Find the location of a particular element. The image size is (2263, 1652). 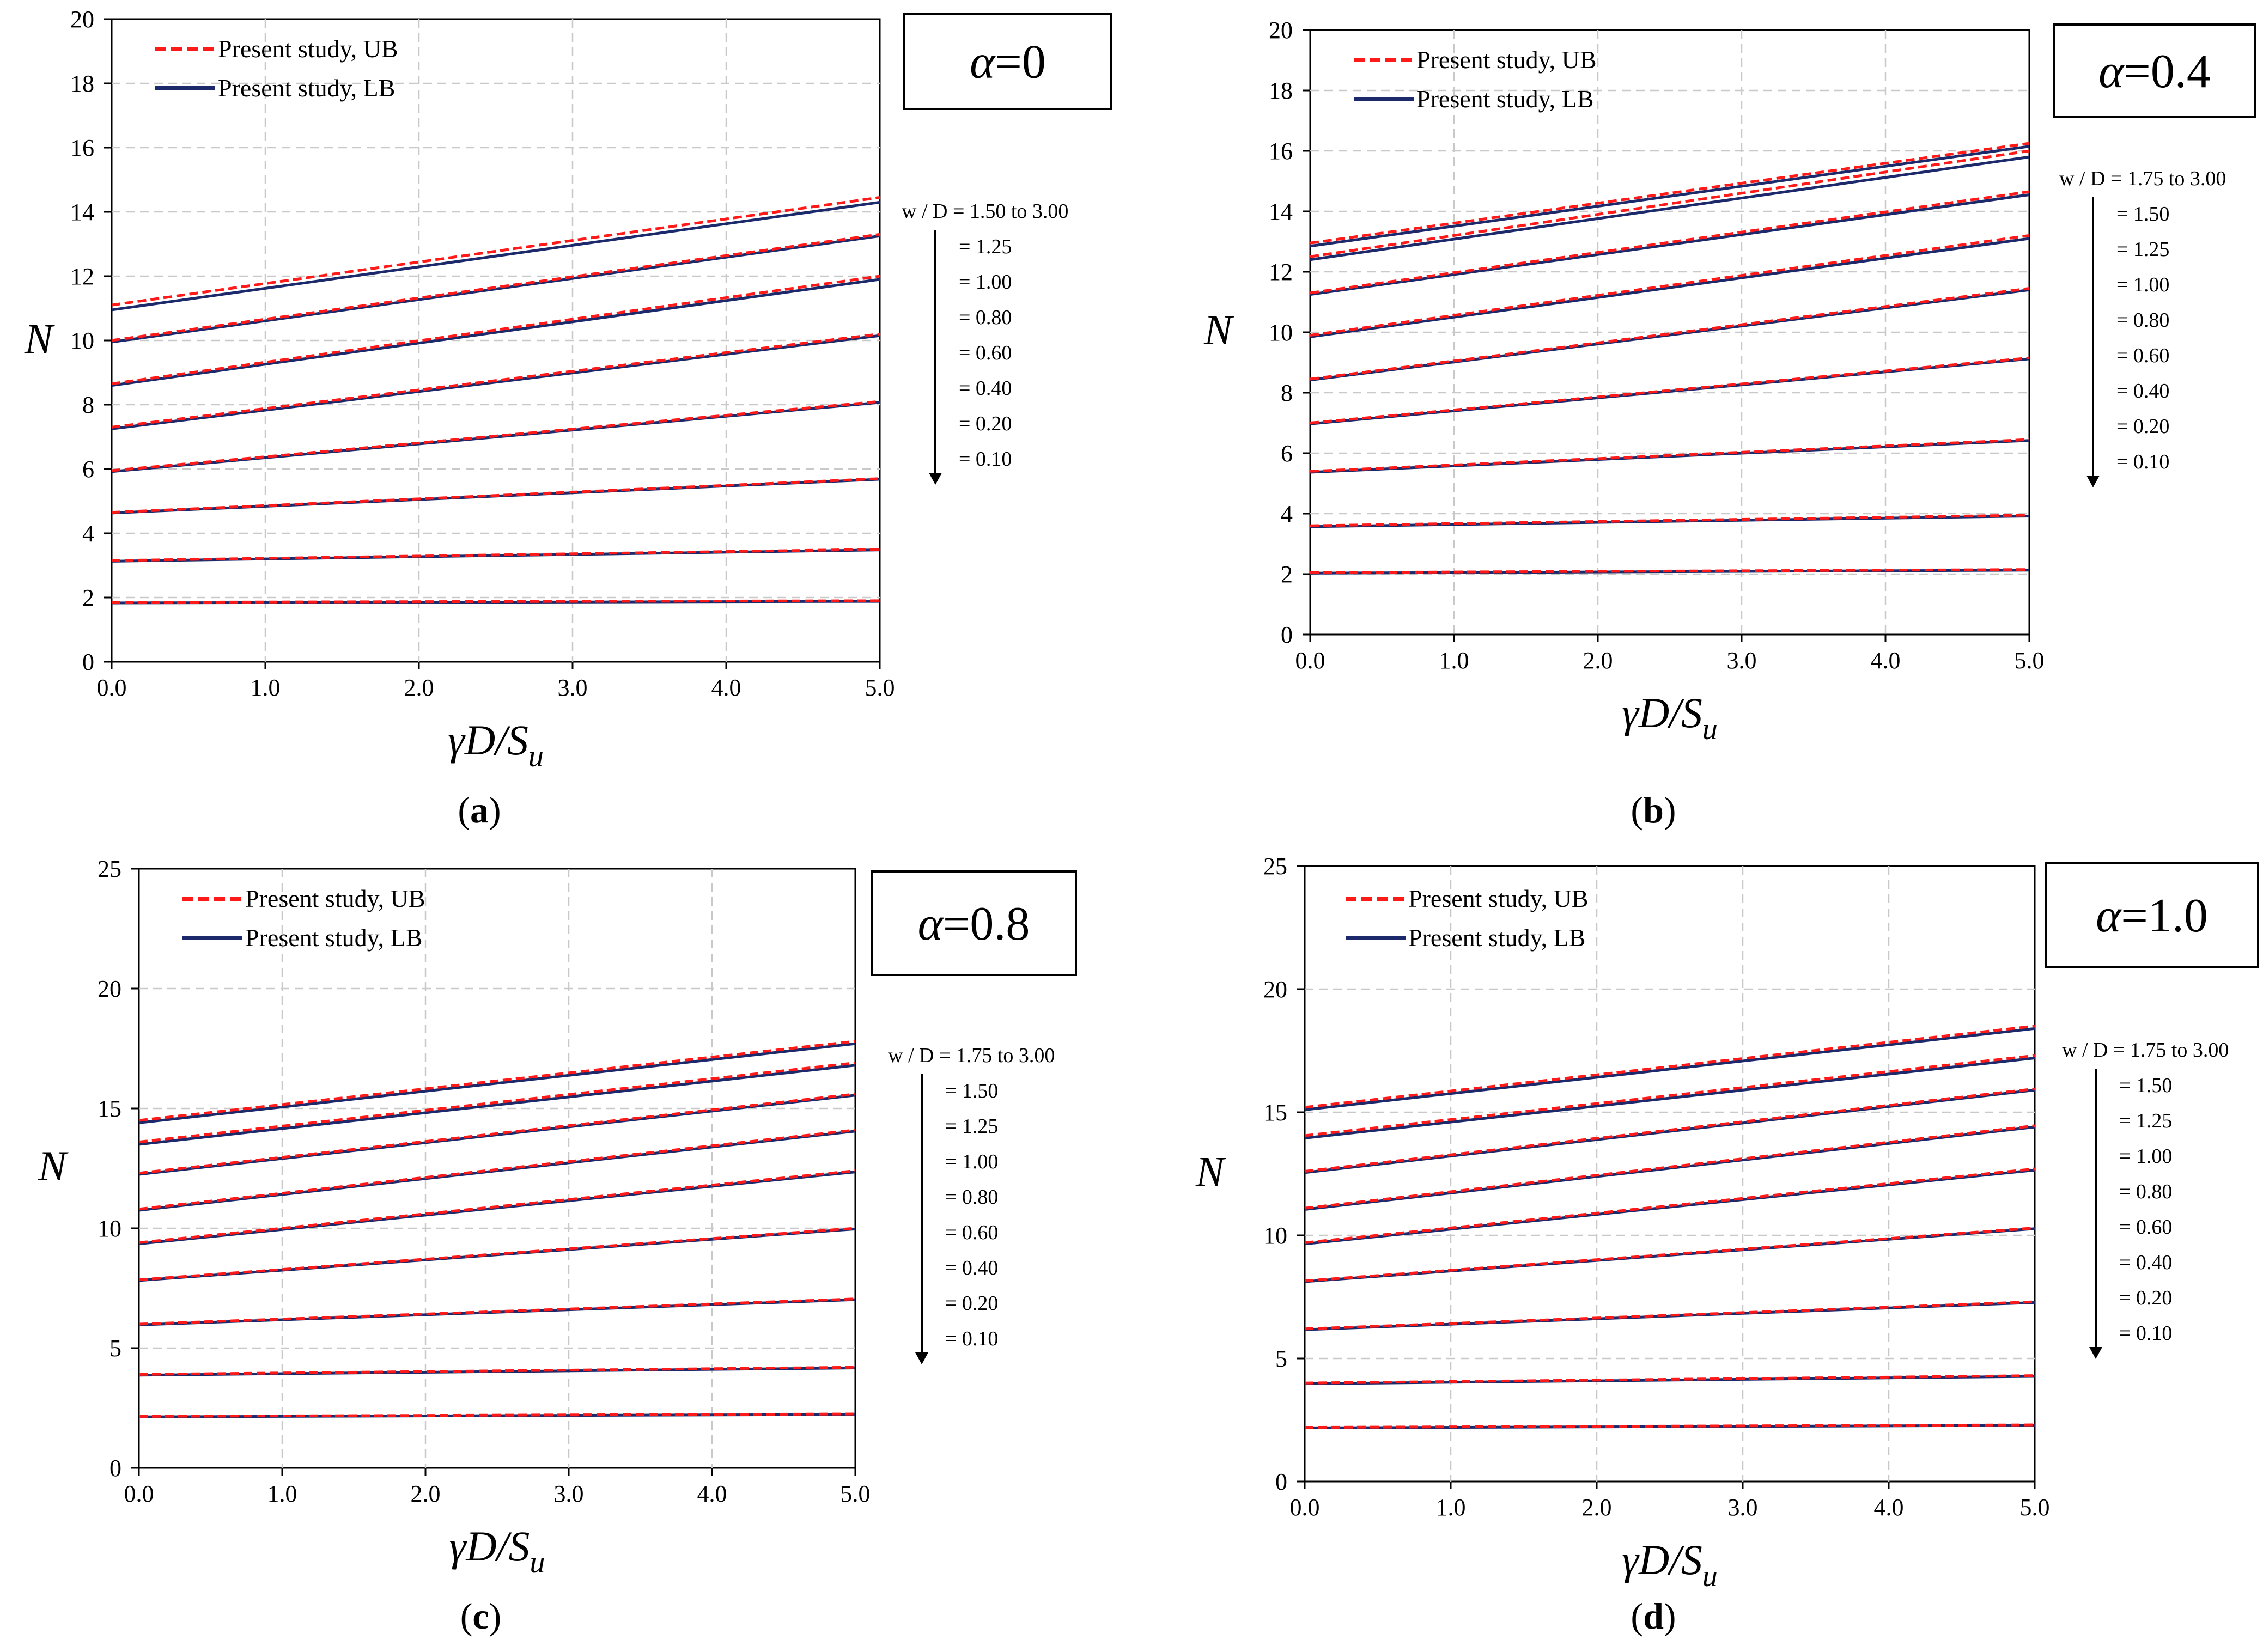

y-tick-label: 15 is located at coordinates (1275, 1112).